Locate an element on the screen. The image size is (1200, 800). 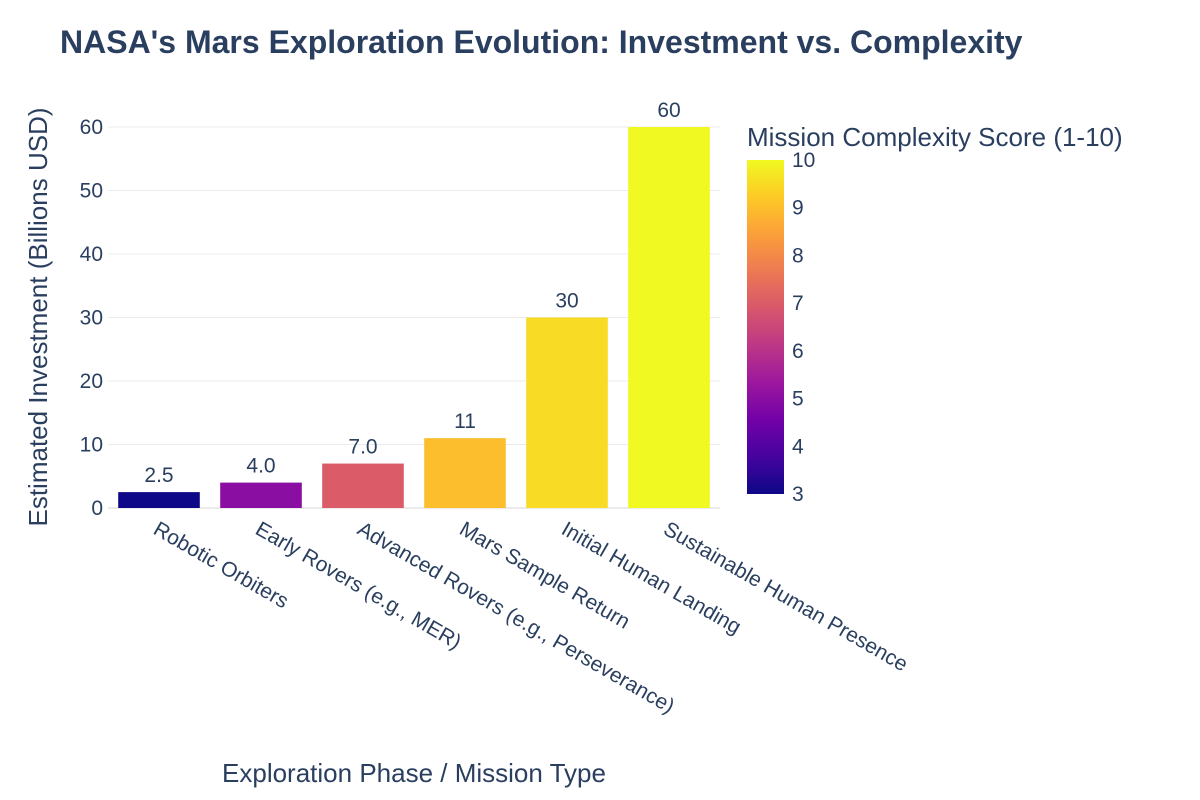
y-tick-label: 30 is located at coordinates (91, 318).